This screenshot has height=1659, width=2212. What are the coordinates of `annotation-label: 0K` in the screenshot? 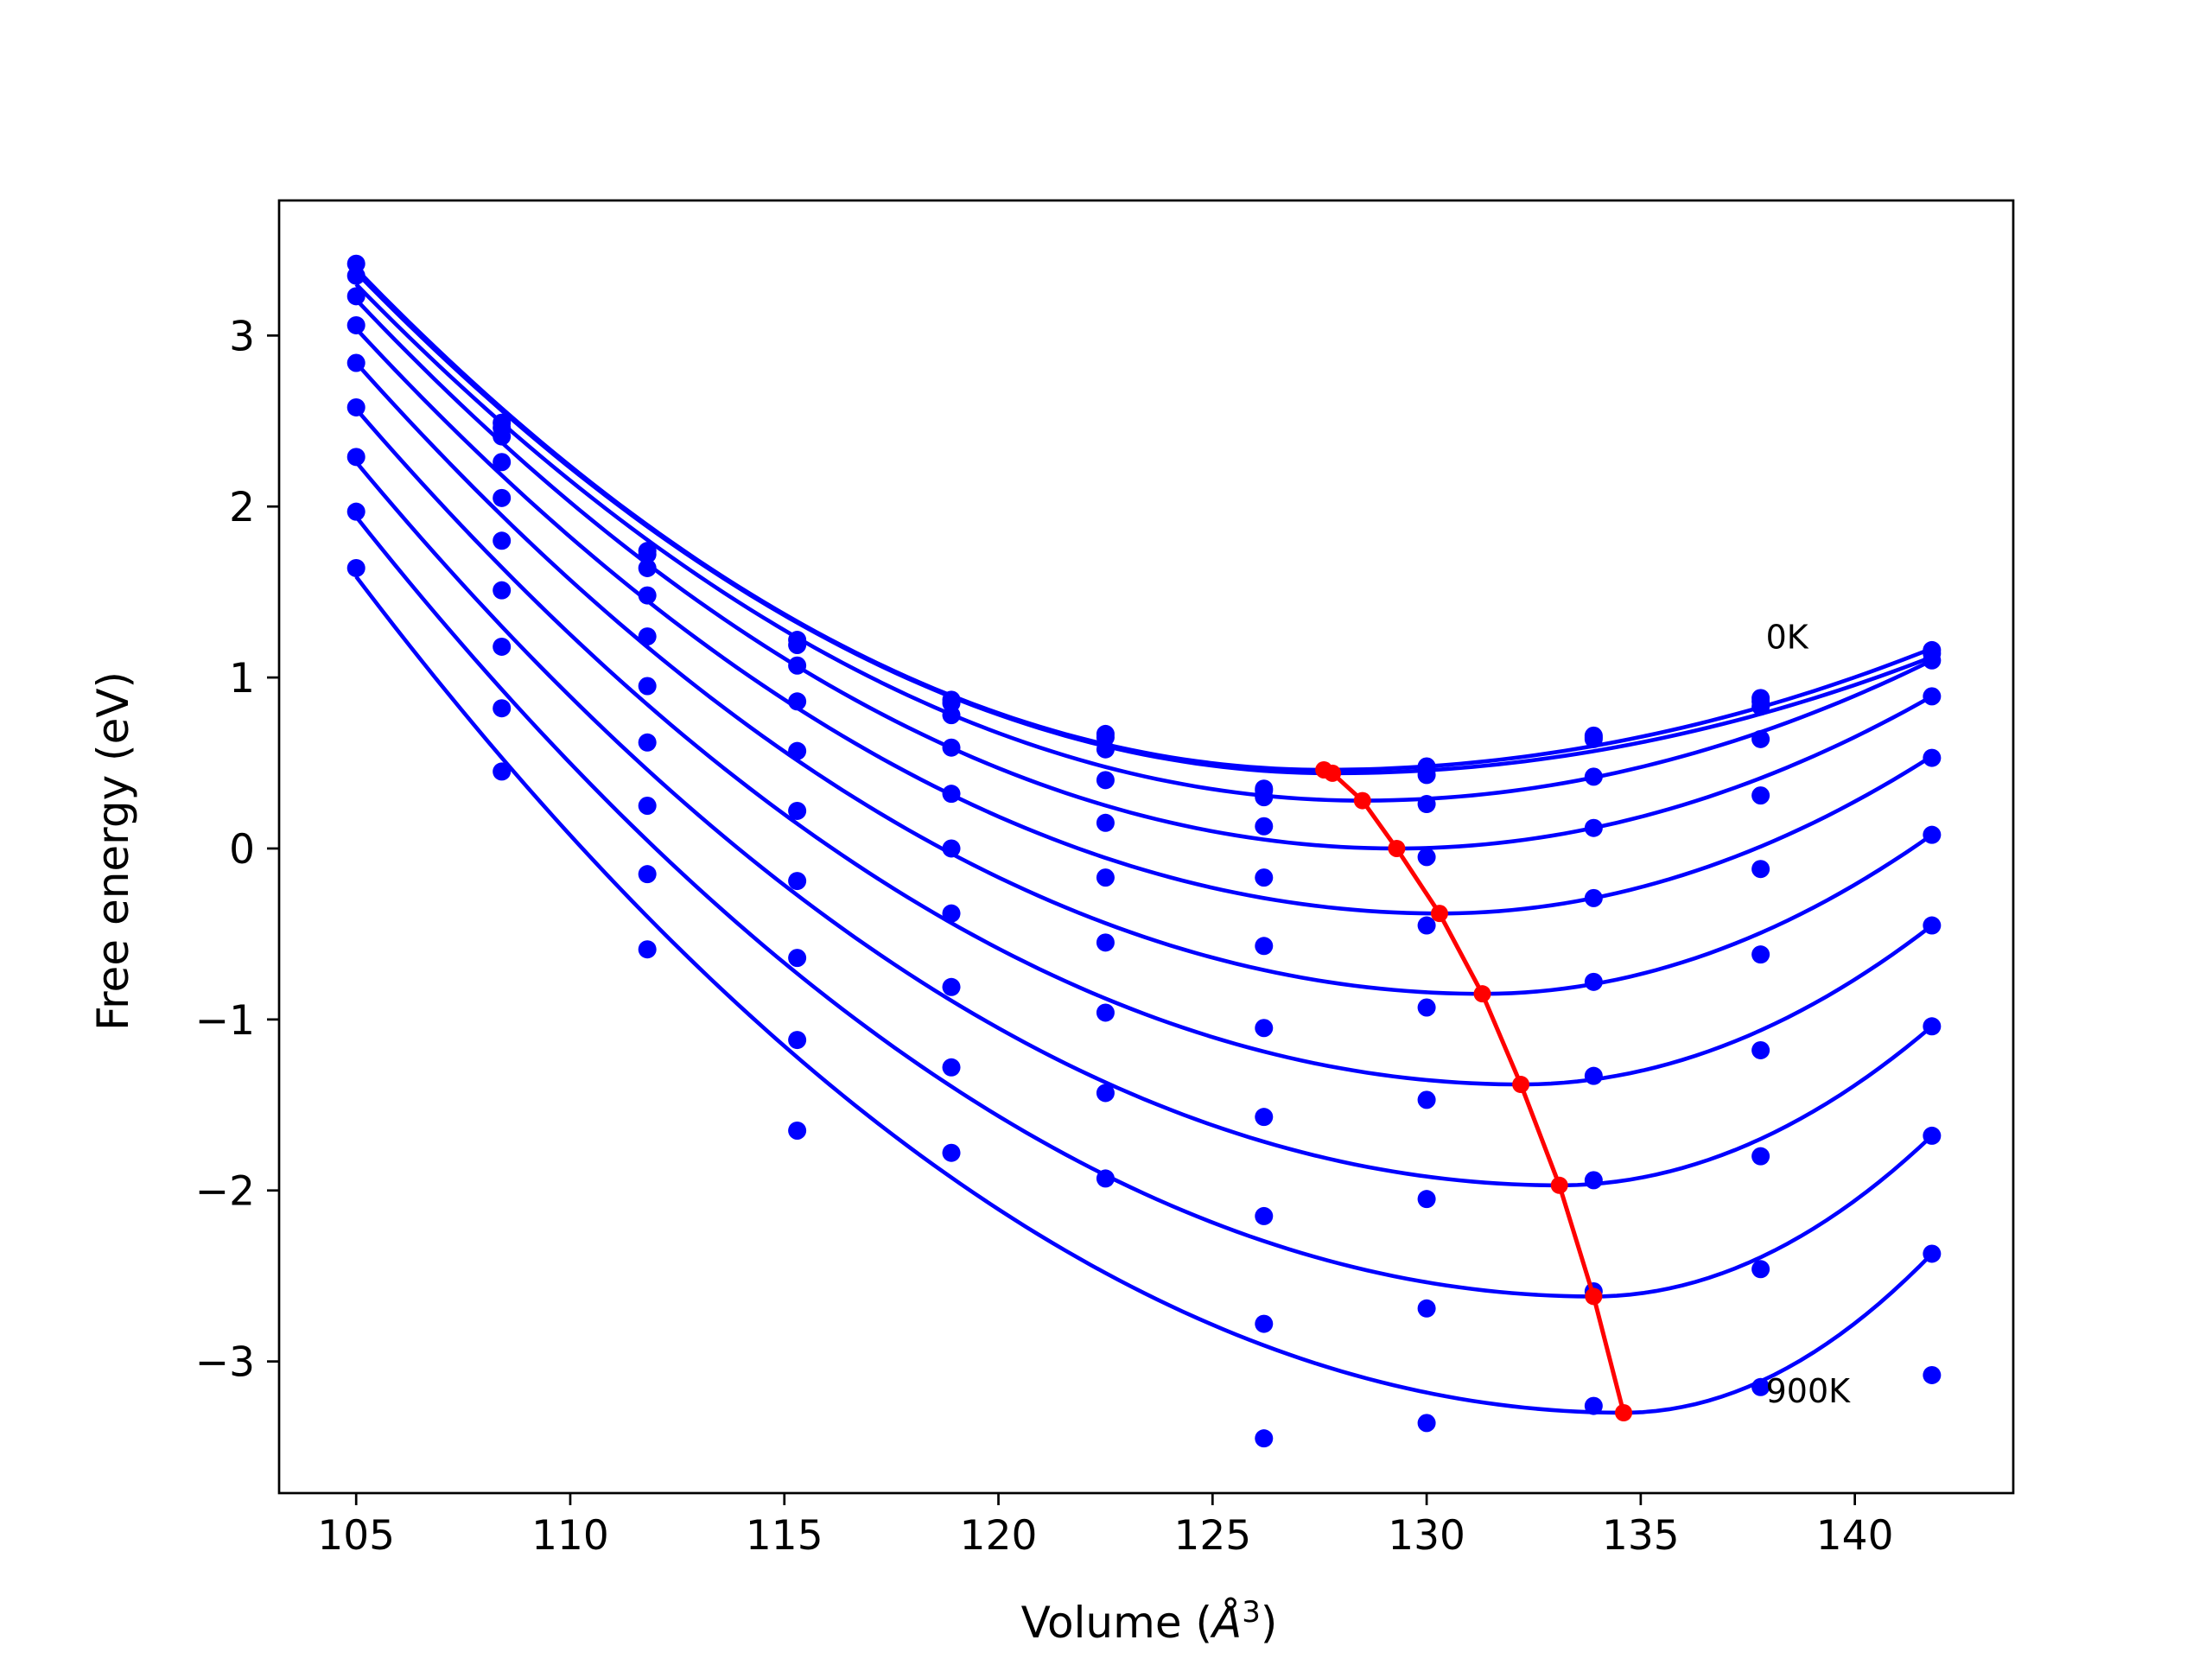 It's located at (1787, 638).